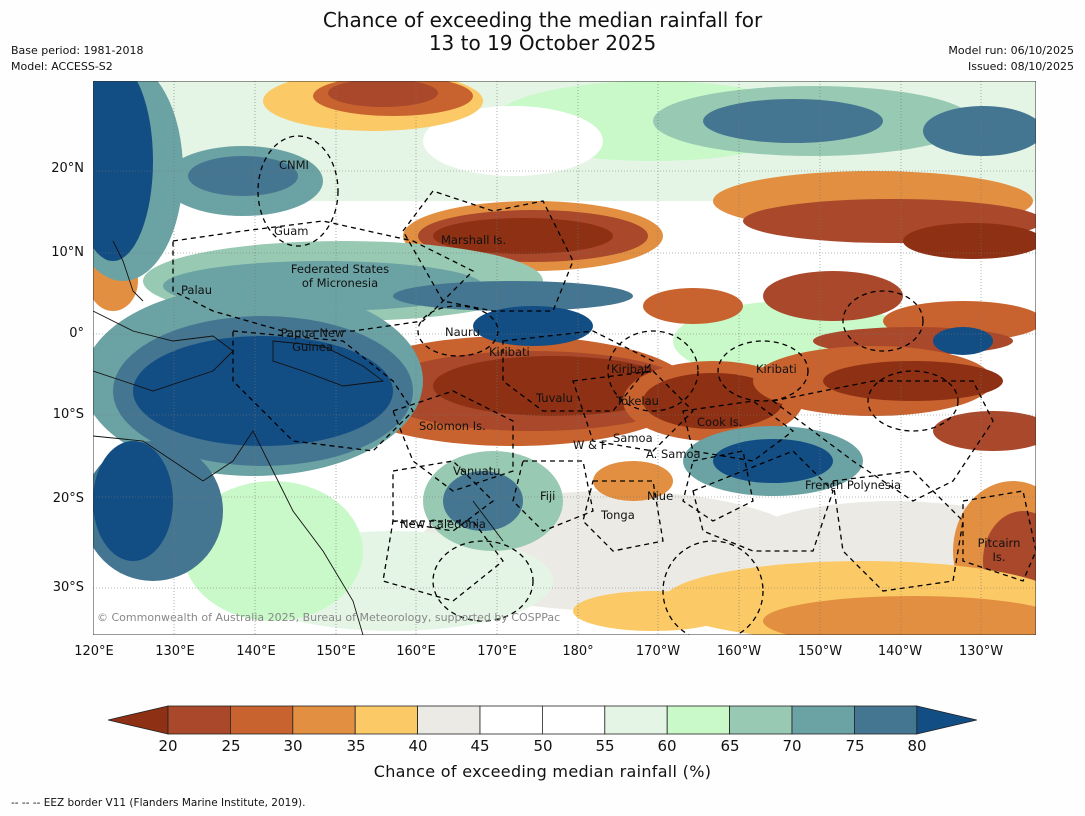 The width and height of the screenshot is (1085, 816). I want to click on cb-tick: 80, so click(917, 746).